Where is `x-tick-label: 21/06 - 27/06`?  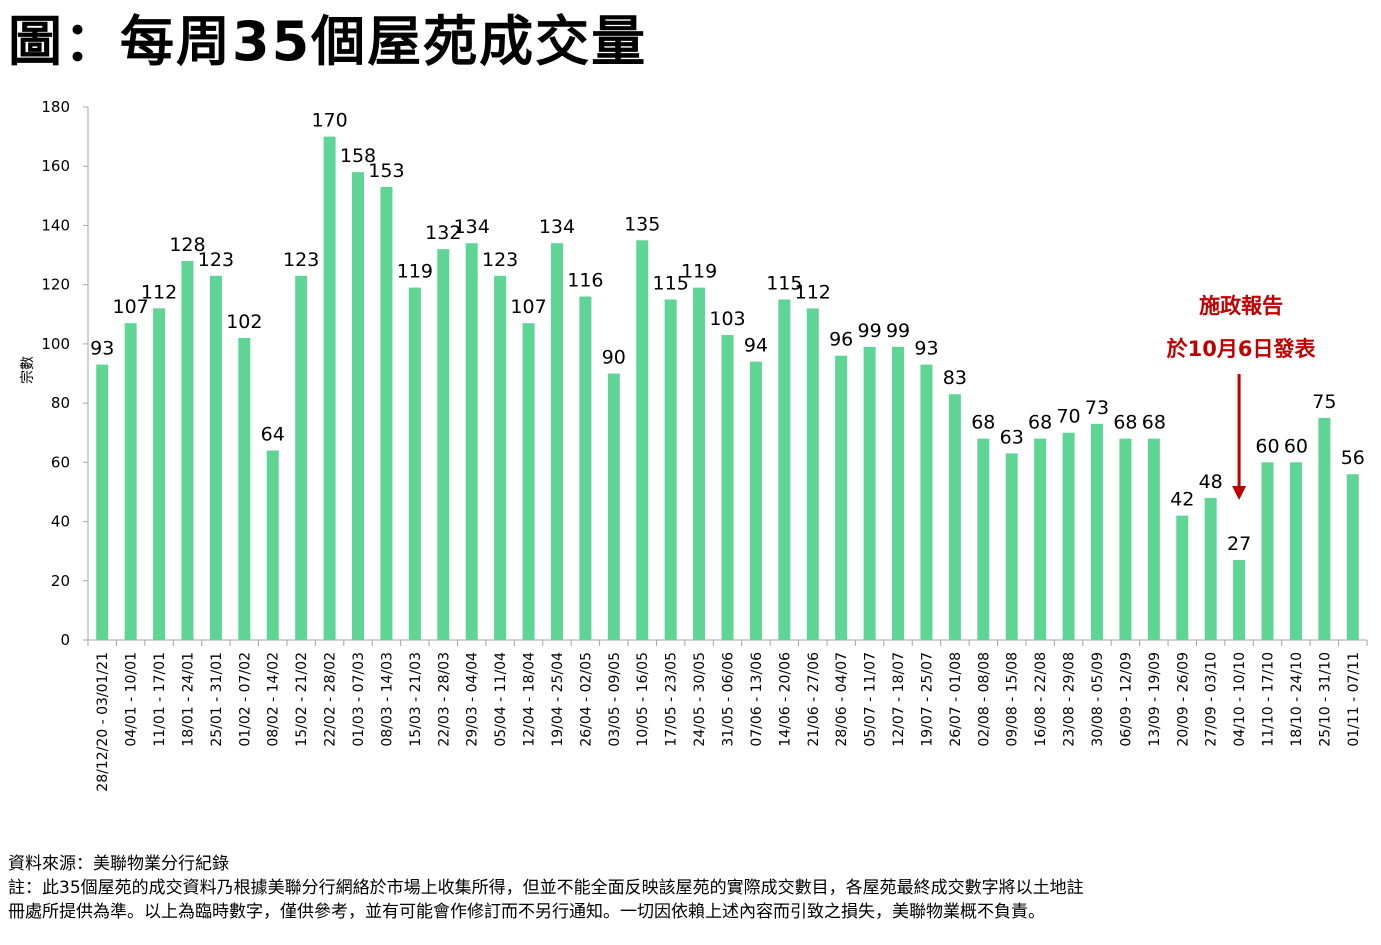
x-tick-label: 21/06 - 27/06 is located at coordinates (814, 699).